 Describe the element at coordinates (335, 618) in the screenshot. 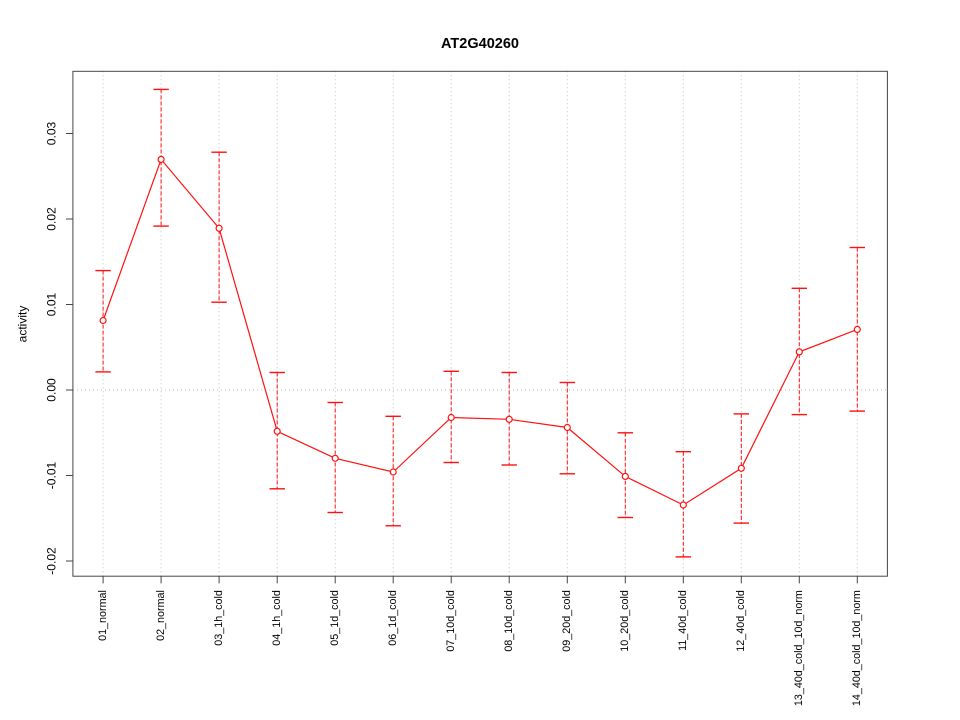

I see `svg-text: 05_1d_cold` at that location.